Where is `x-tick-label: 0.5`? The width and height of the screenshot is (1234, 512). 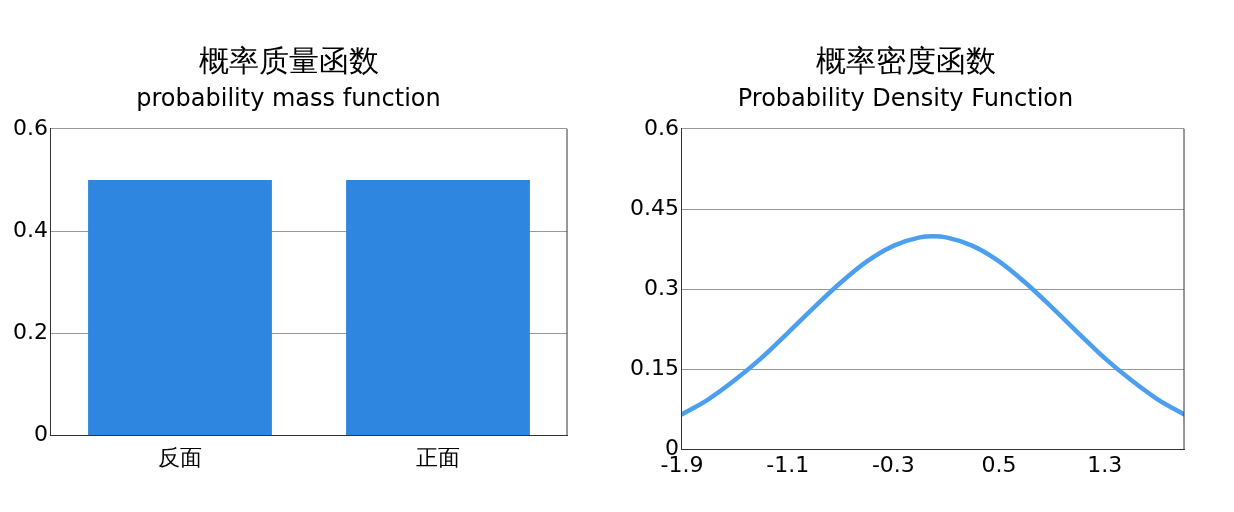
x-tick-label: 0.5 is located at coordinates (999, 464).